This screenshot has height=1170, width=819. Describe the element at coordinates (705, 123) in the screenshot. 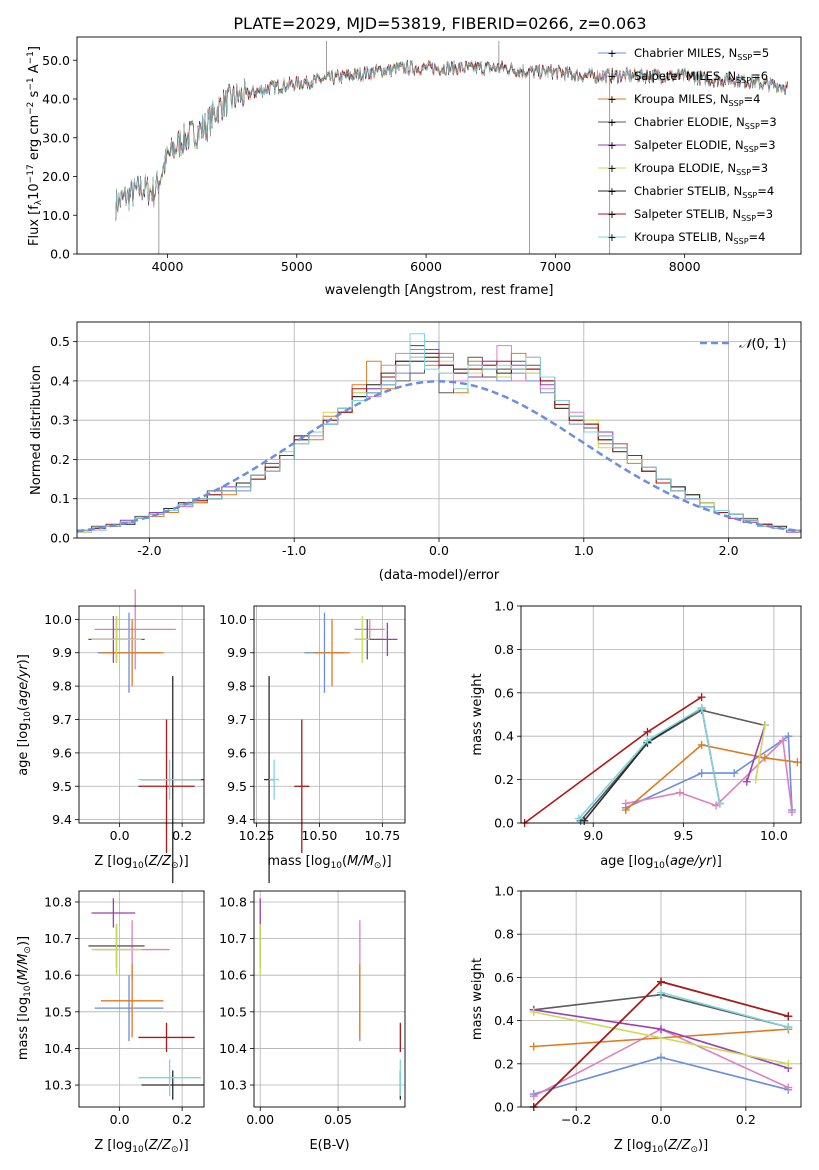

I see `legend-label: Chabrier ELODIE, NSSP=3` at that location.